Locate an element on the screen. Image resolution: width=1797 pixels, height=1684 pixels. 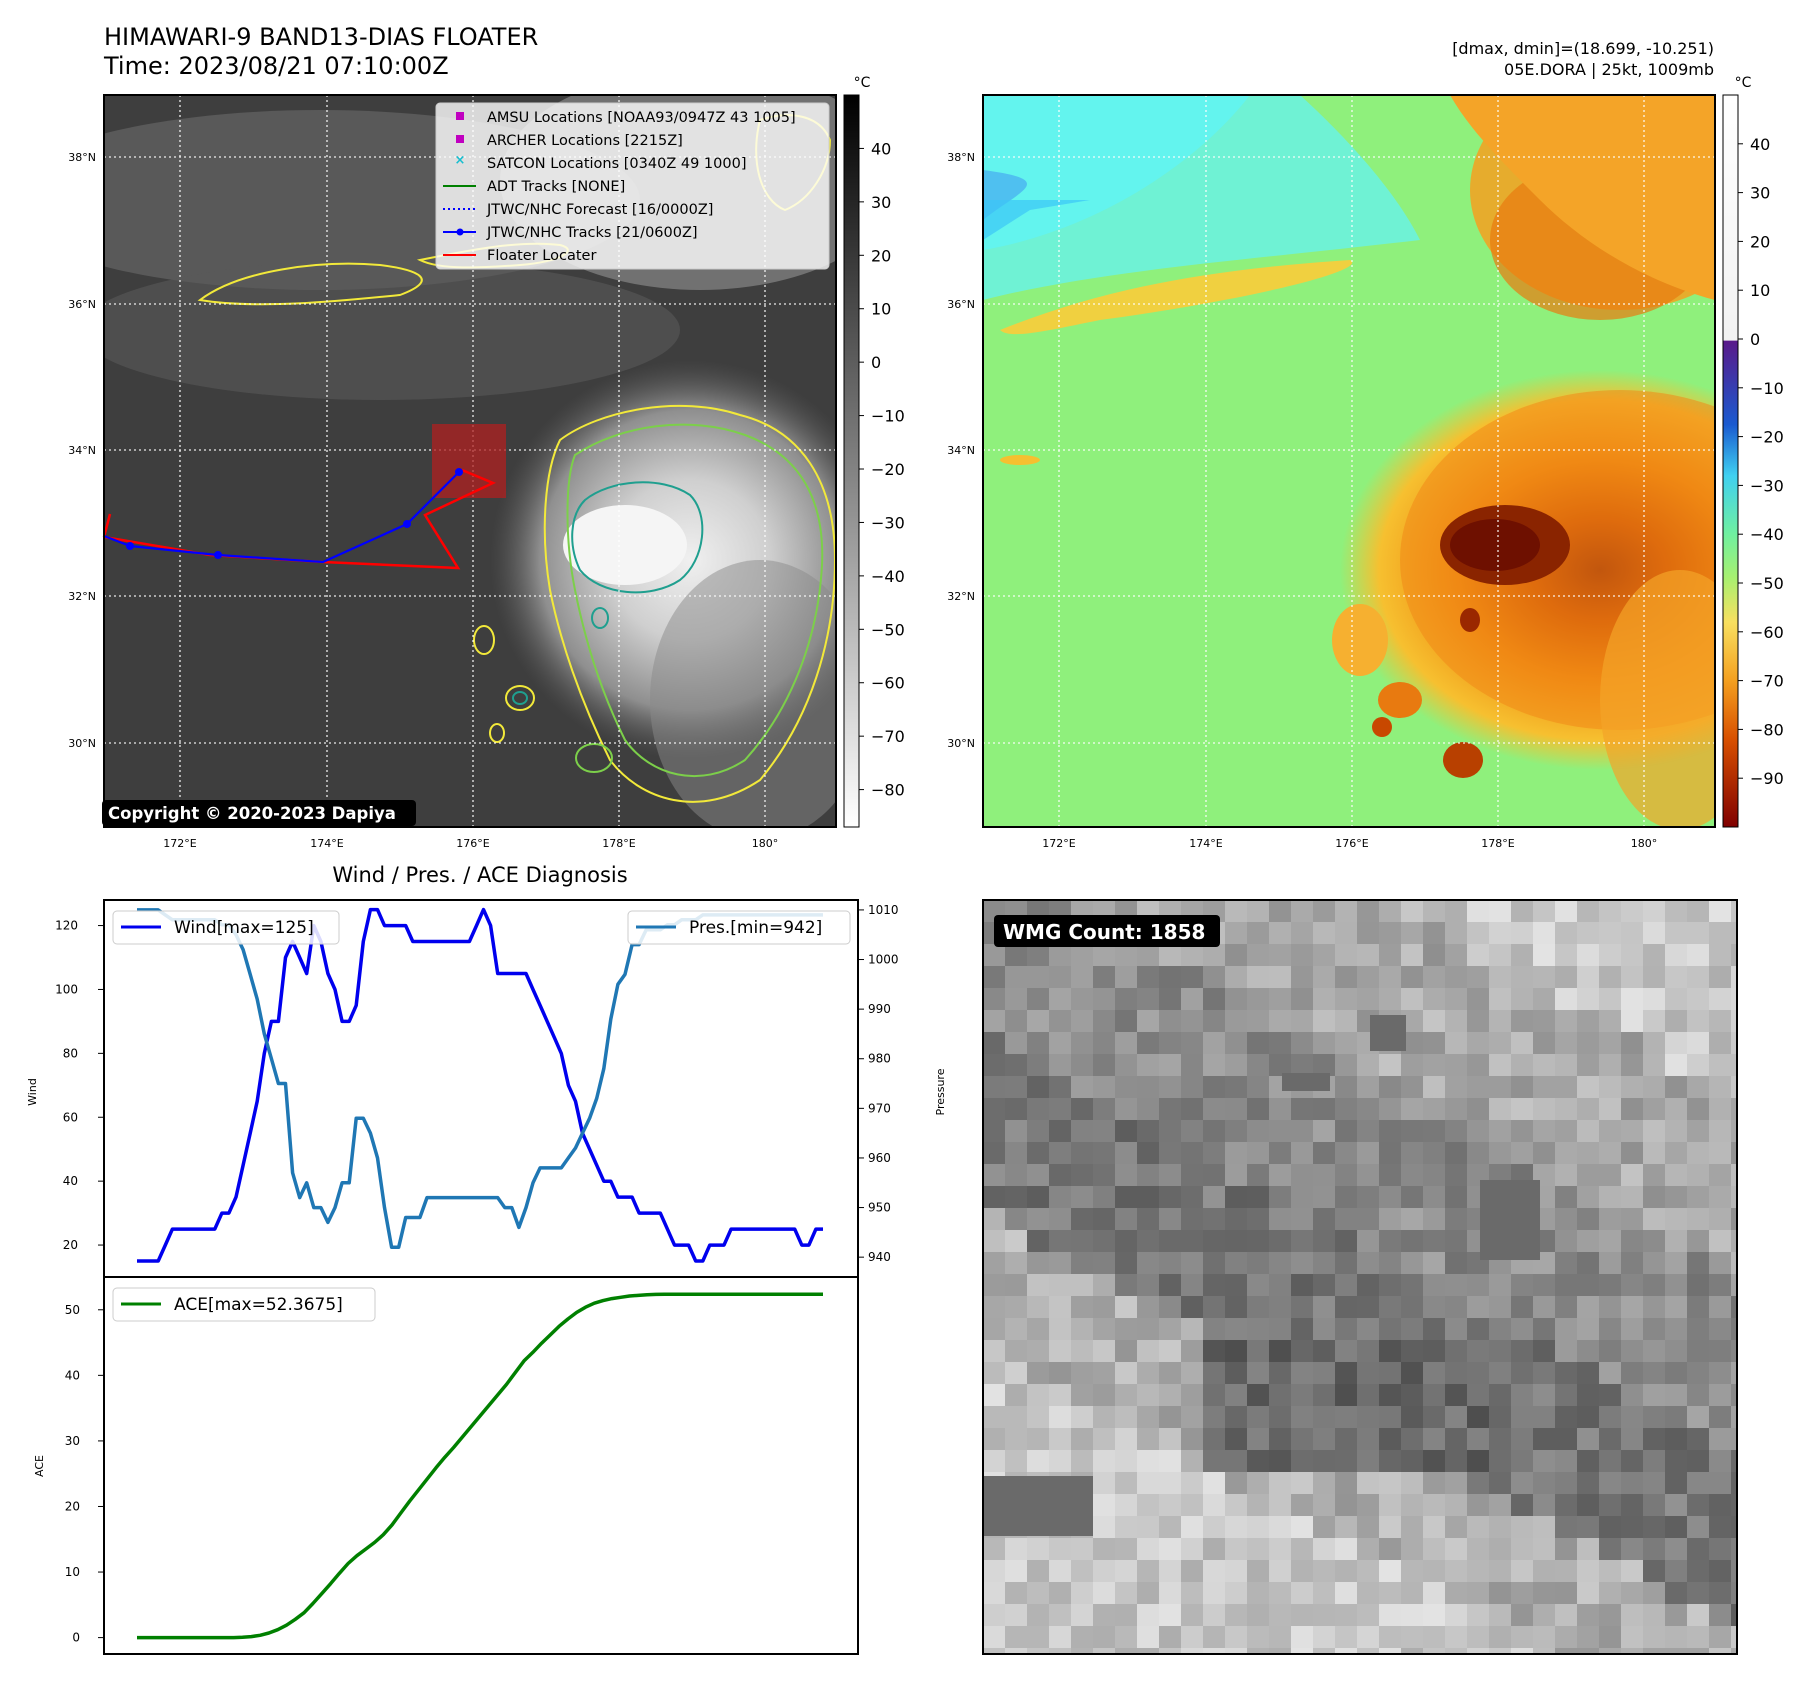
map2-lat-30: 30°N is located at coordinates (961, 743).